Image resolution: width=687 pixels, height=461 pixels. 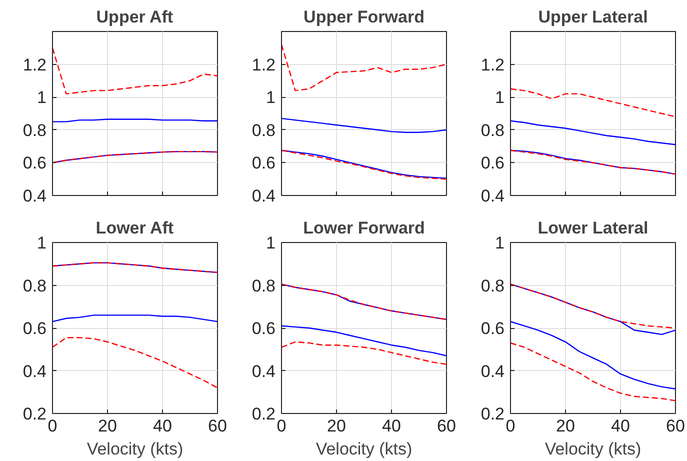 What do you see at coordinates (593, 17) in the screenshot?
I see `chart-title: Upper Lateral` at bounding box center [593, 17].